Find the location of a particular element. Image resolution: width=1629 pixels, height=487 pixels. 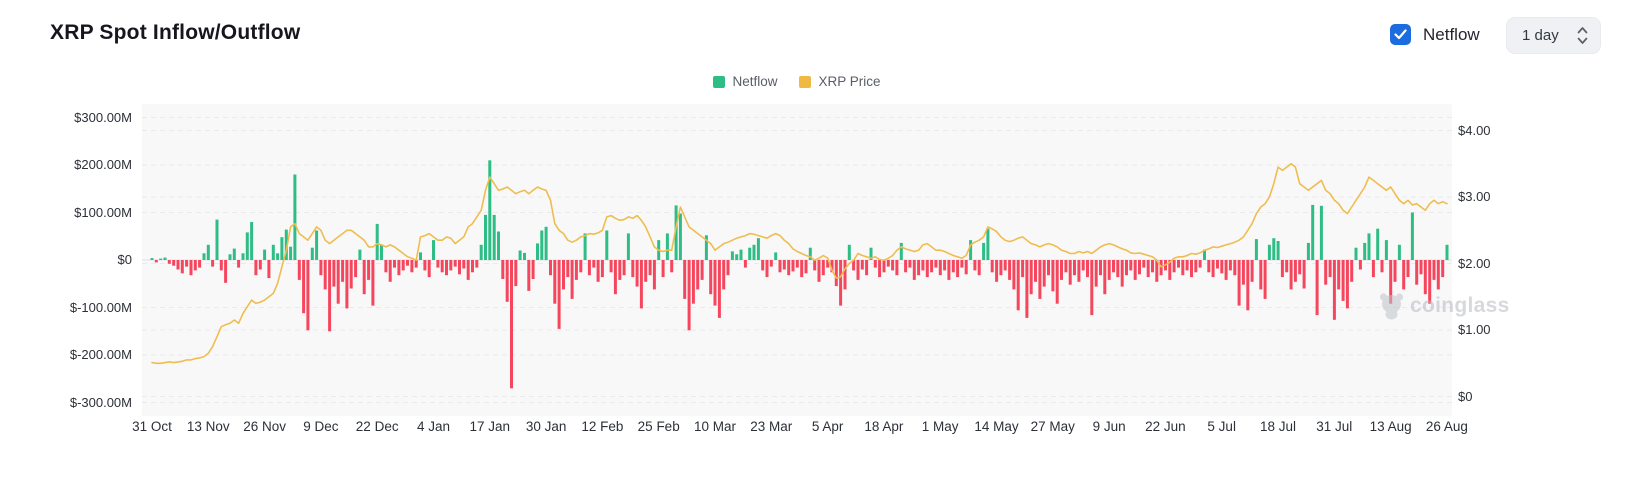

checkmark-icon is located at coordinates (1400, 34).